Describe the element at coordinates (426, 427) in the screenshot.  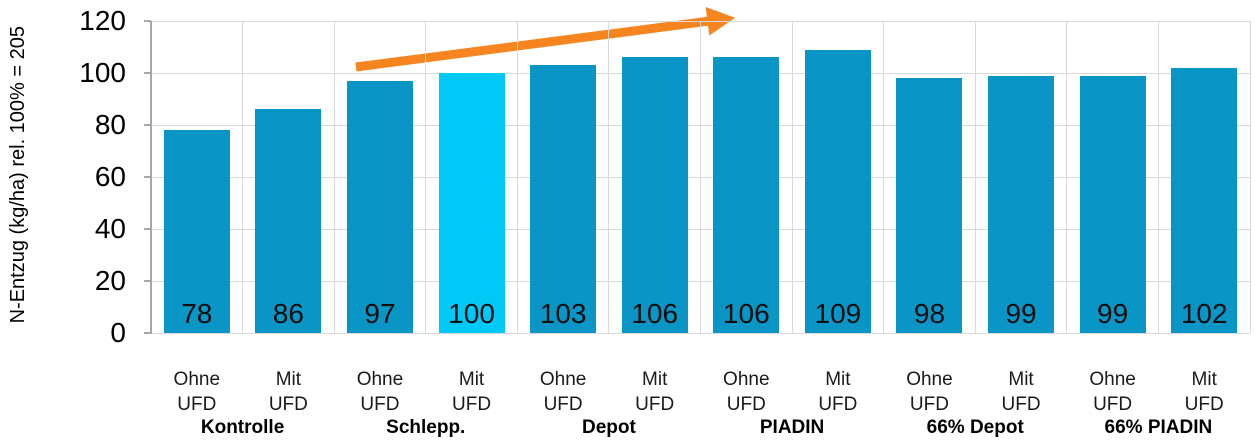
I see `group-label: Schlepp.` at that location.